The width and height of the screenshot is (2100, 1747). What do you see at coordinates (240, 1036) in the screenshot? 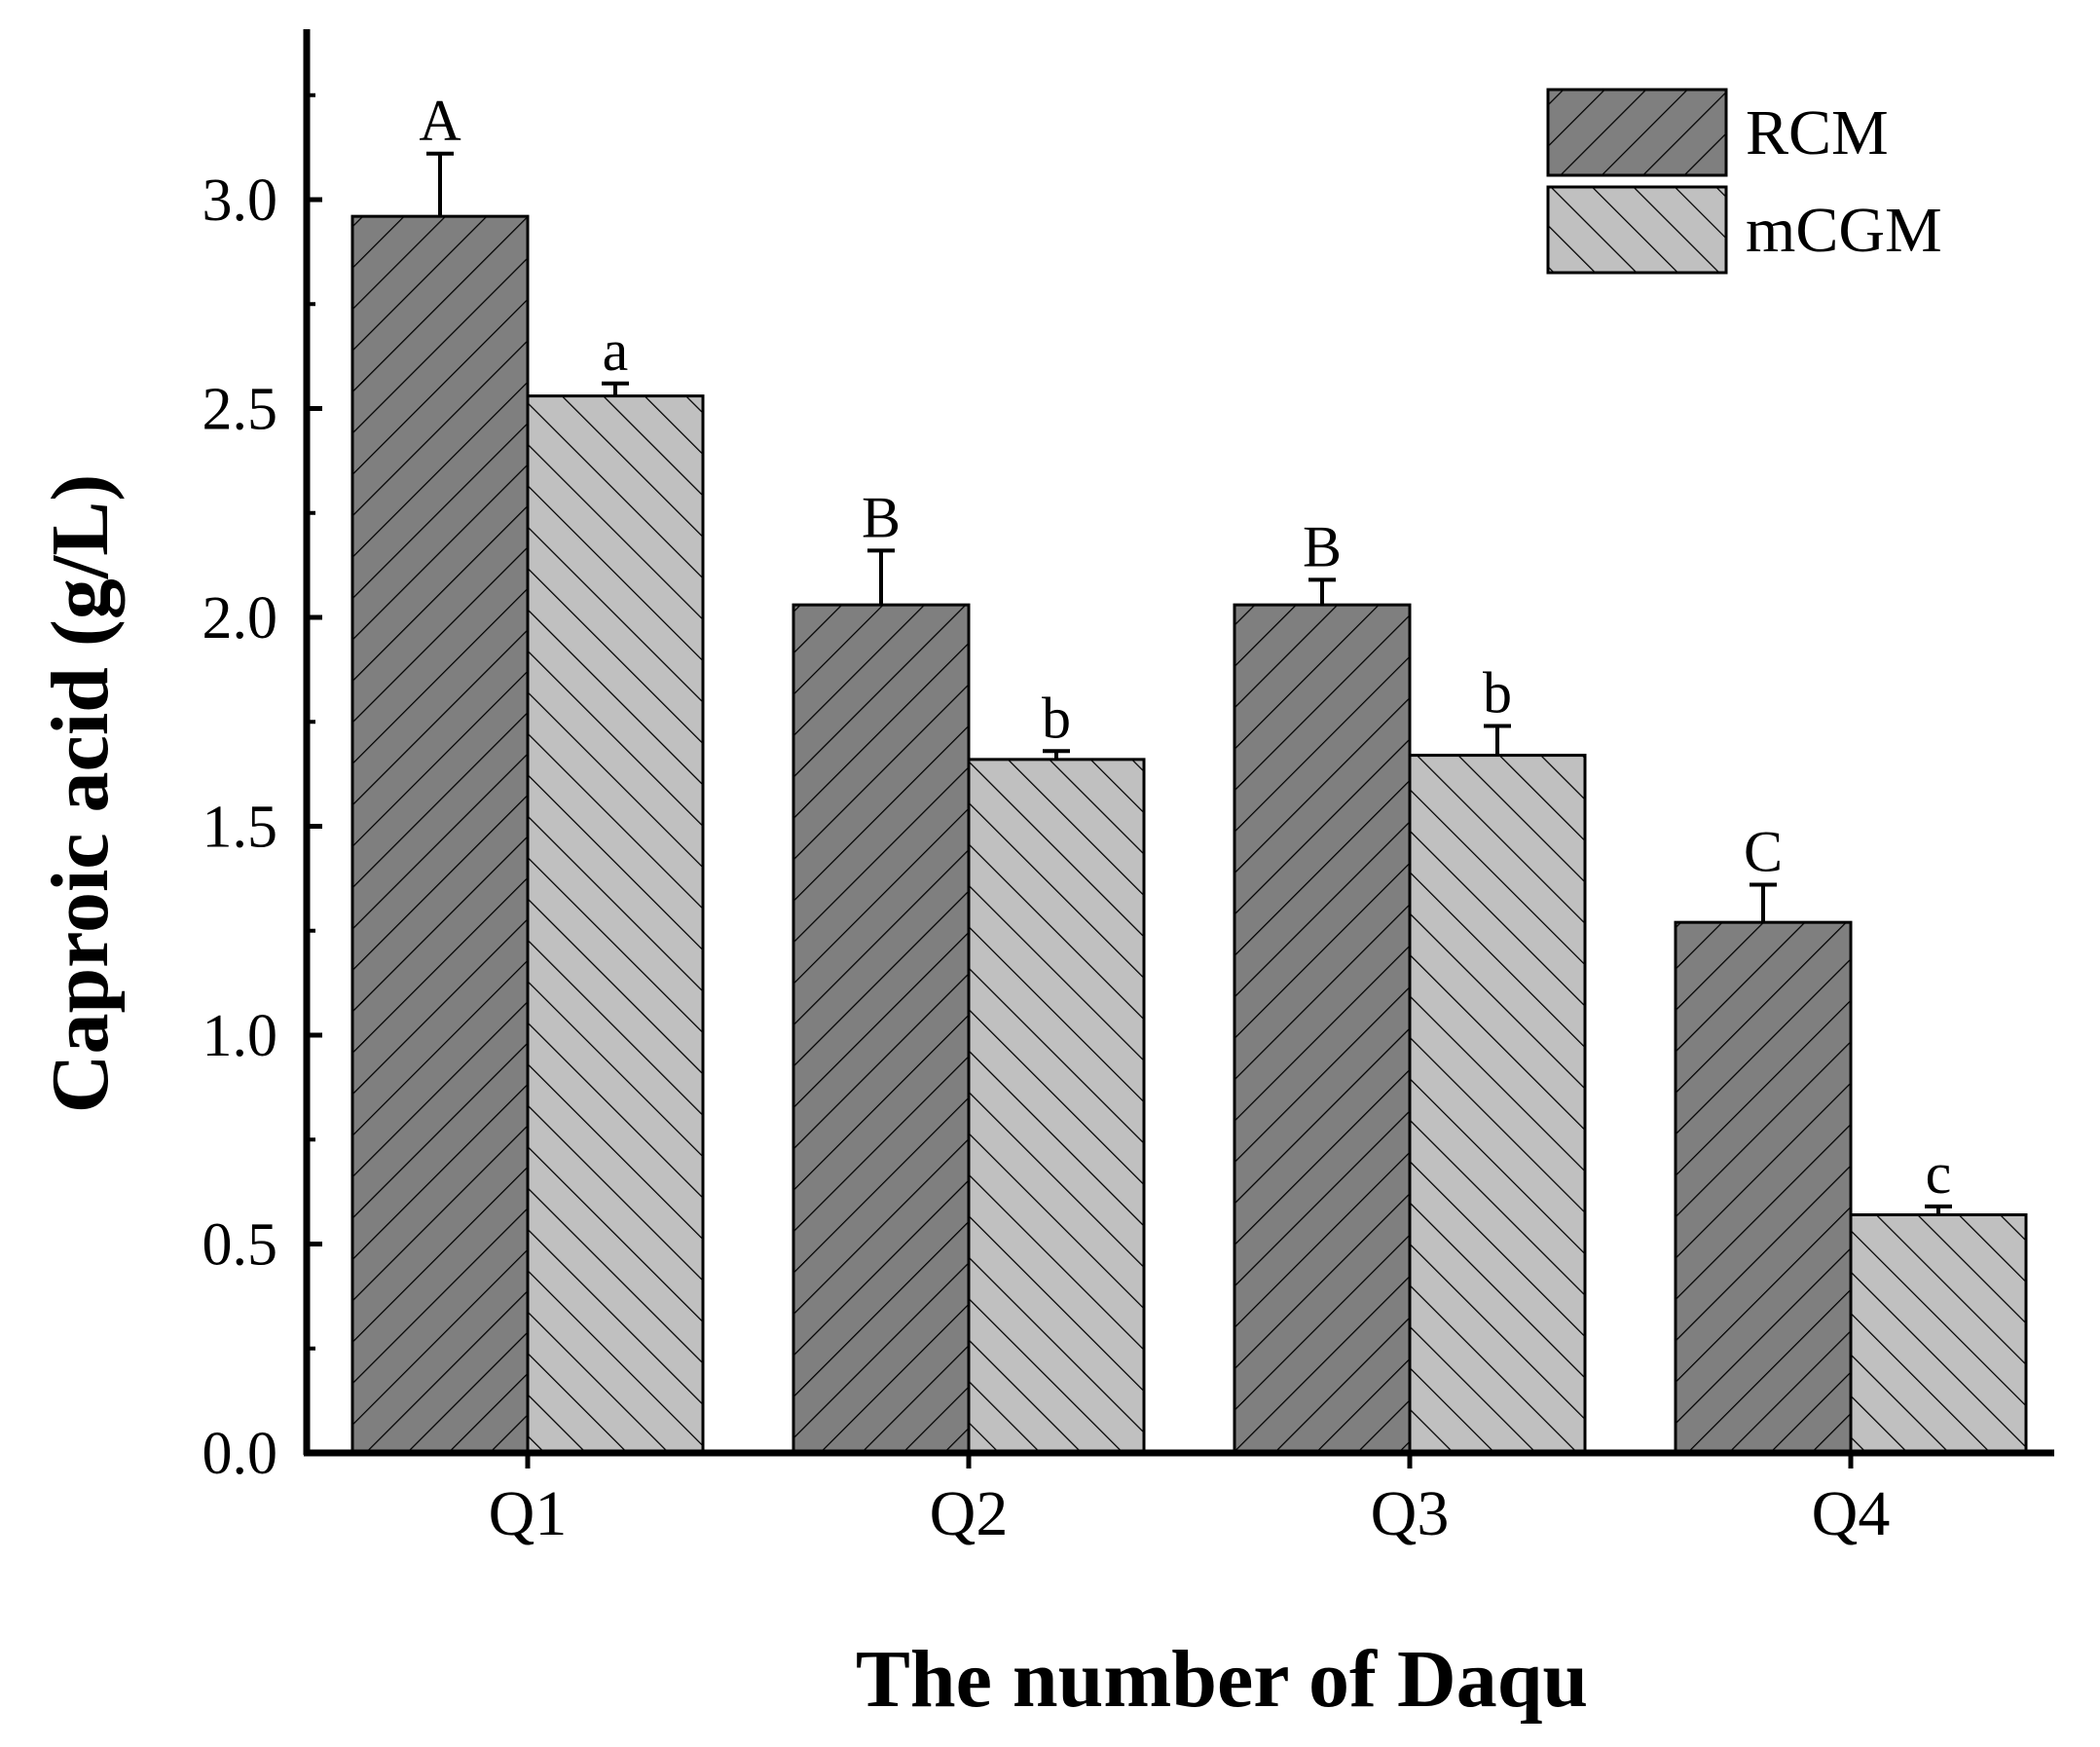
I see `y-tick-label: 1.0` at bounding box center [240, 1036].